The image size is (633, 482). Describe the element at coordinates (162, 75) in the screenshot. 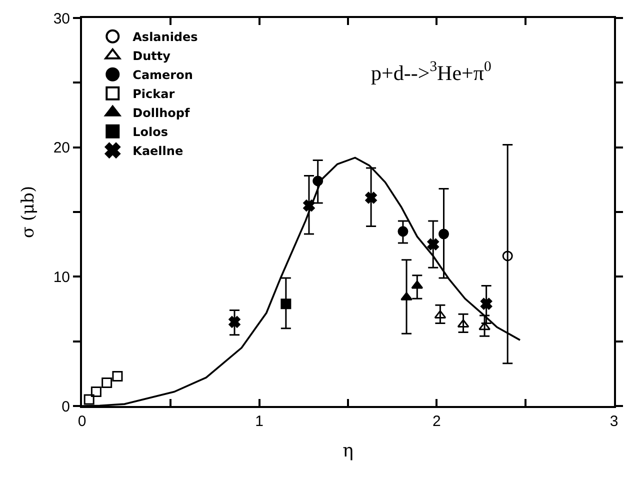

I see `legend-label: Cameron` at that location.